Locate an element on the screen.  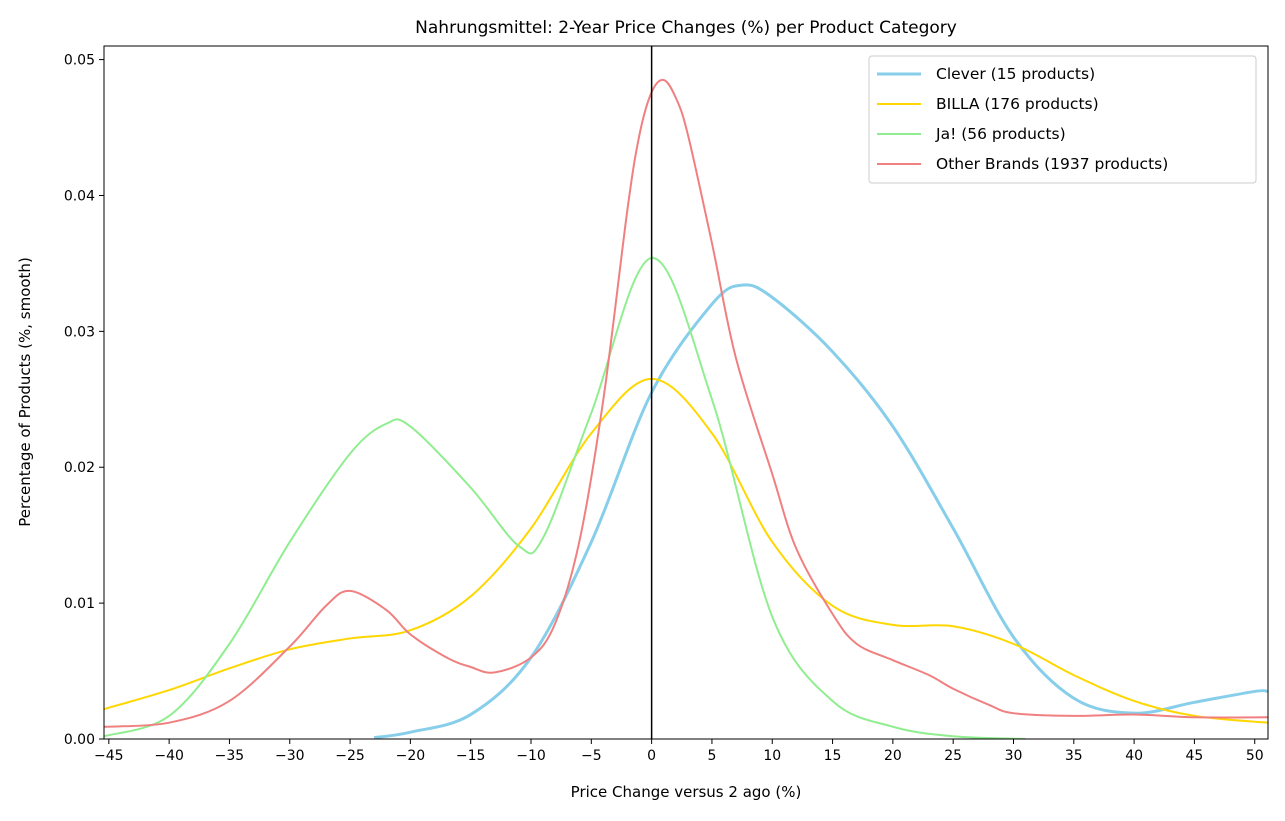
legend-box is located at coordinates (1062, 119).